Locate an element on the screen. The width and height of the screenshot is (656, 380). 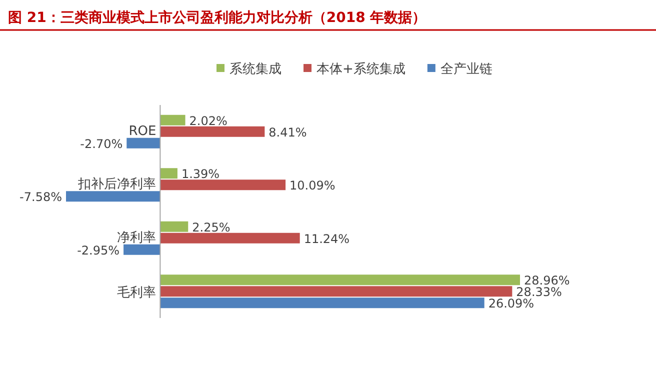
data-label: -7.58% is located at coordinates (41, 197).